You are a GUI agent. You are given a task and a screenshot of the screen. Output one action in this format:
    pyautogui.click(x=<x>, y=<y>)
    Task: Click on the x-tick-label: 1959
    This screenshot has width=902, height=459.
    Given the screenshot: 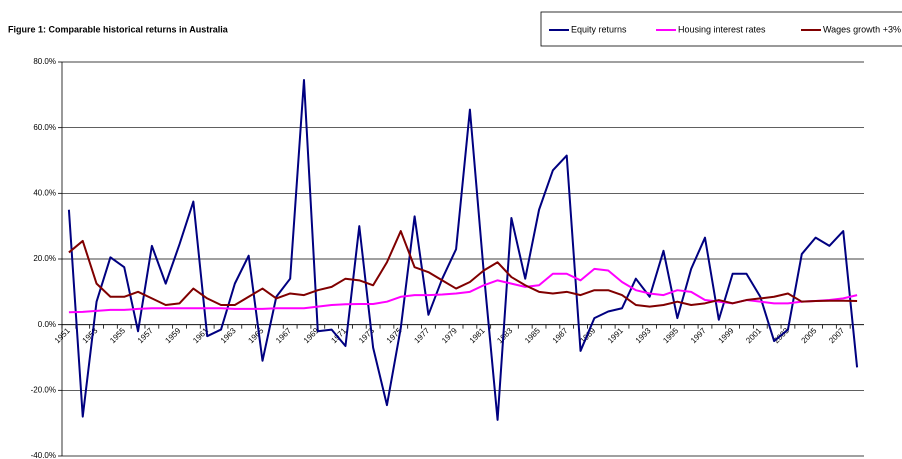 What is the action you would take?
    pyautogui.click(x=172, y=335)
    